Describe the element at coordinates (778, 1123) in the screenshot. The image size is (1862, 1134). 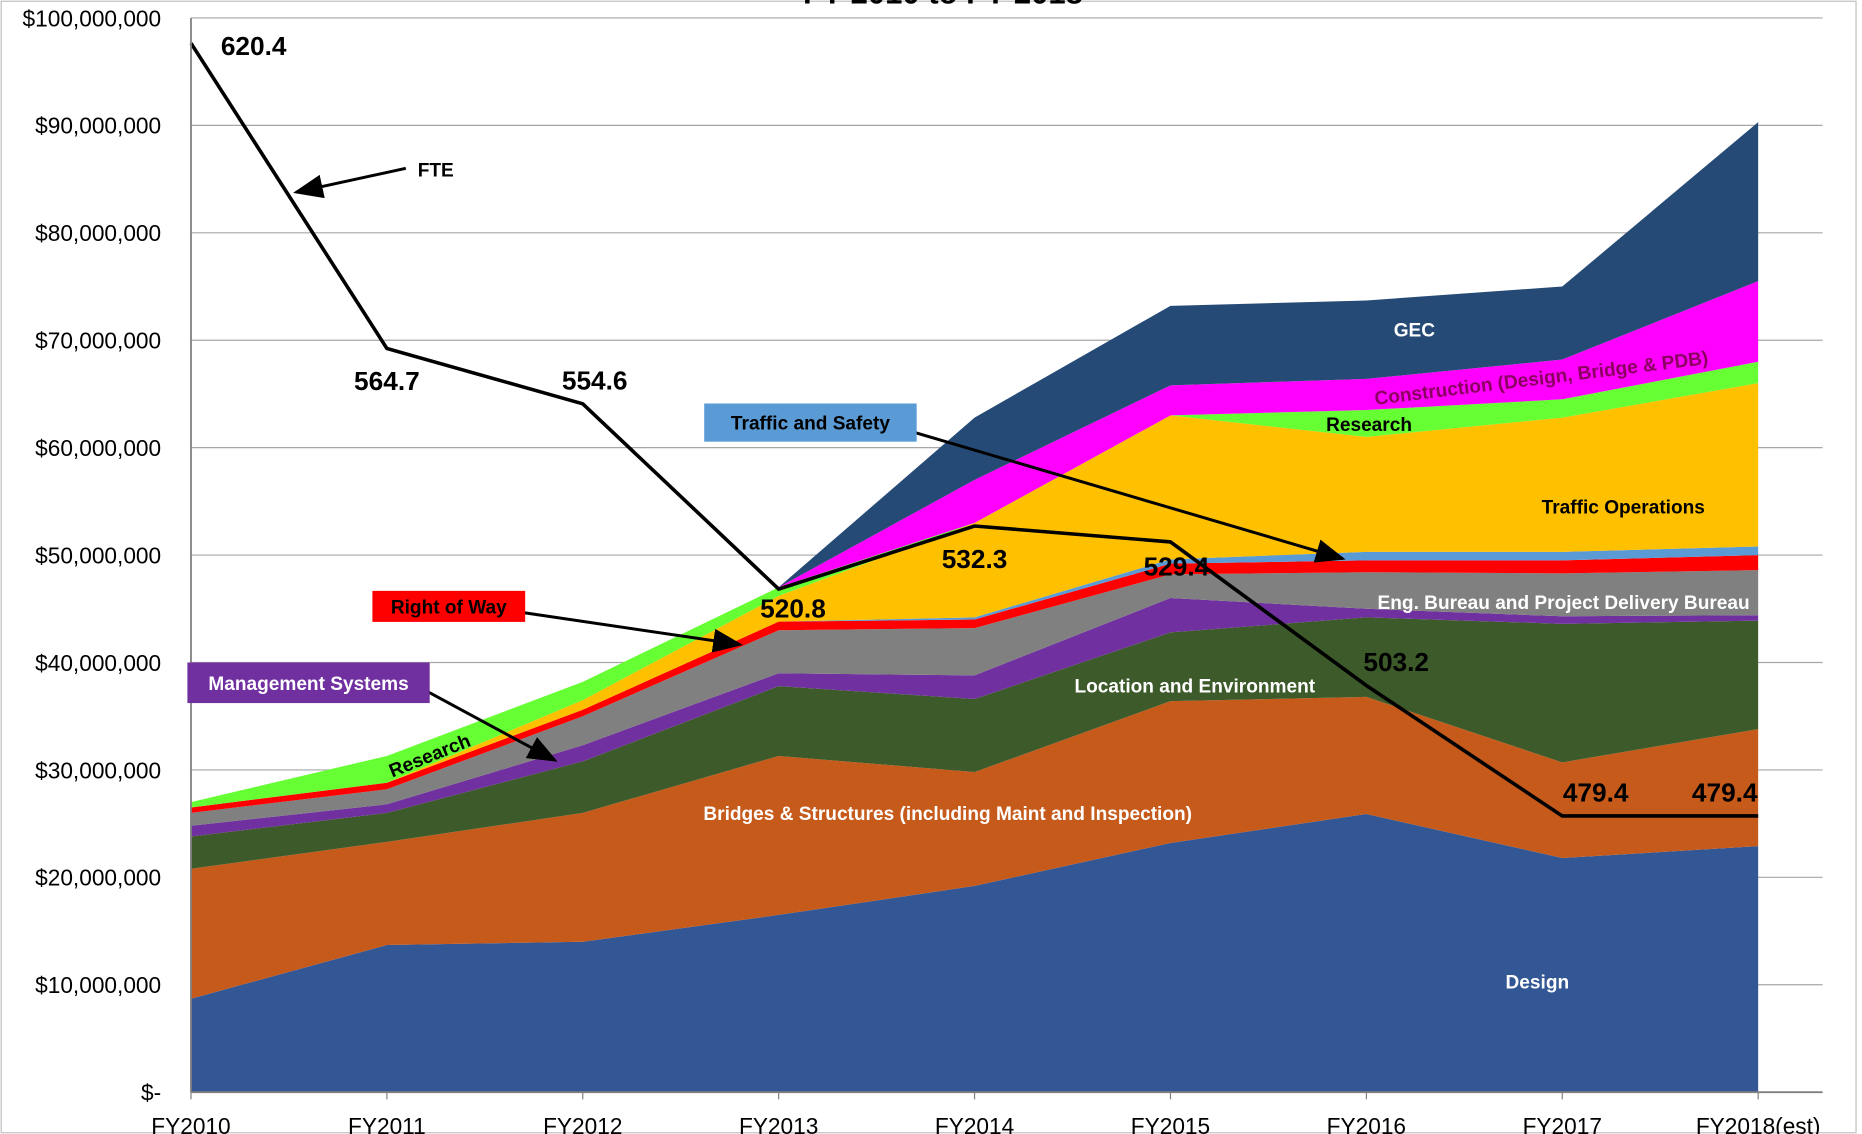
I see `x-tick-label: FY2013` at that location.